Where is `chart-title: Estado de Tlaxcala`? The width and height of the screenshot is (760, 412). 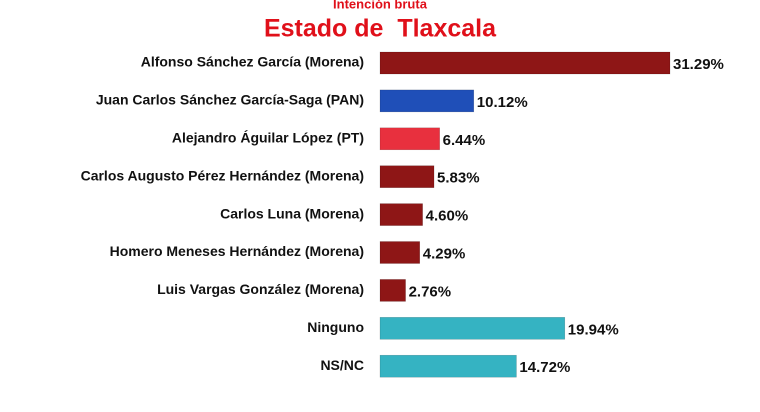 chart-title: Estado de Tlaxcala is located at coordinates (380, 29).